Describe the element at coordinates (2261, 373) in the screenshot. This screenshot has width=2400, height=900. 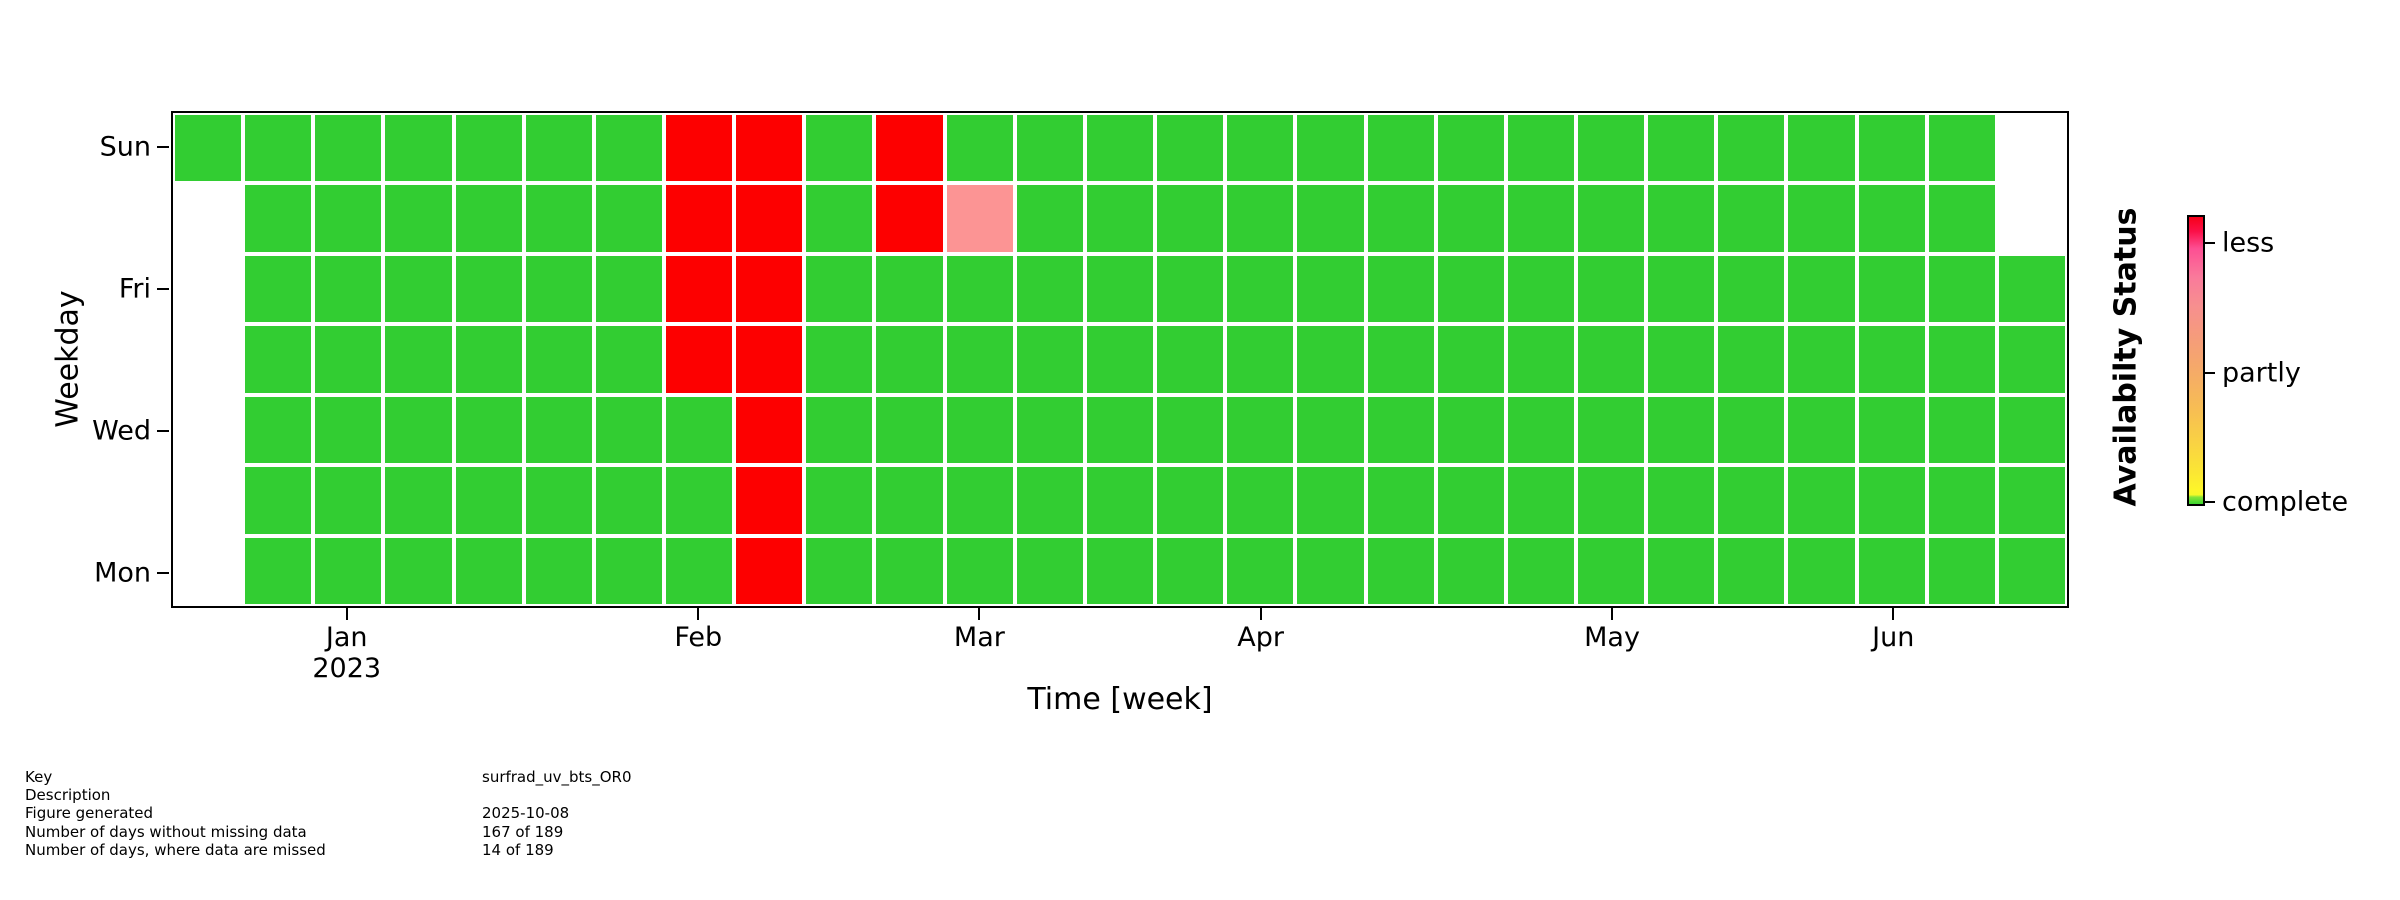
I see `colorbar-tick-label: partly` at that location.